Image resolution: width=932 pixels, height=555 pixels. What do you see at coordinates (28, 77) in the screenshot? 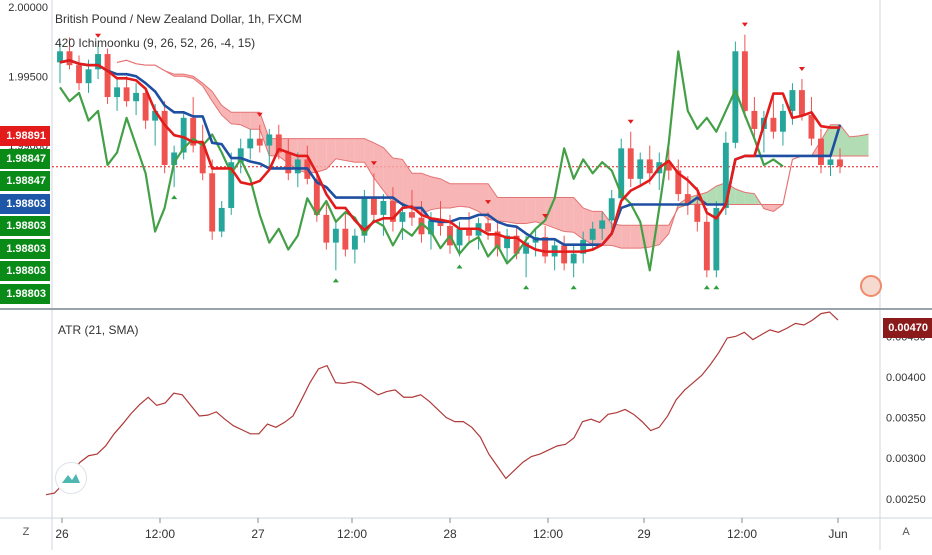
I see `y-tick-label: 1.99500` at bounding box center [28, 77].